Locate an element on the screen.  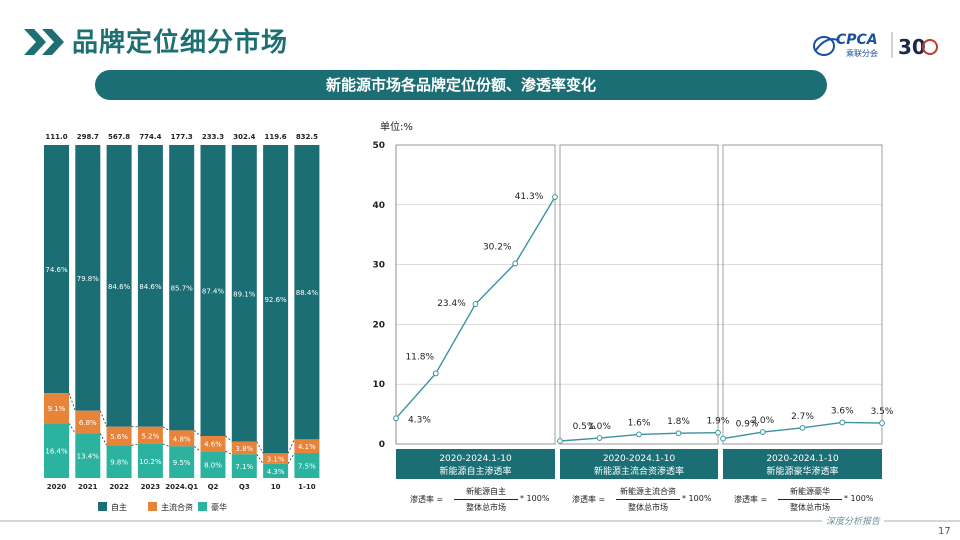
y-tick-label: 20 is located at coordinates (378, 325).